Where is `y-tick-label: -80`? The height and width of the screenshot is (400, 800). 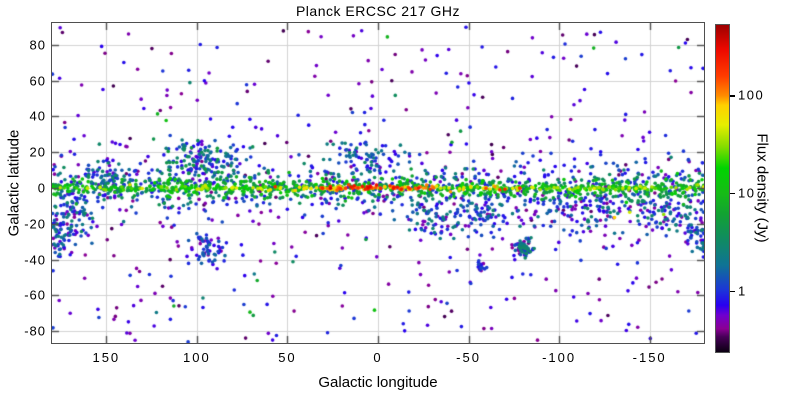
y-tick-label: -80 is located at coordinates (35, 331).